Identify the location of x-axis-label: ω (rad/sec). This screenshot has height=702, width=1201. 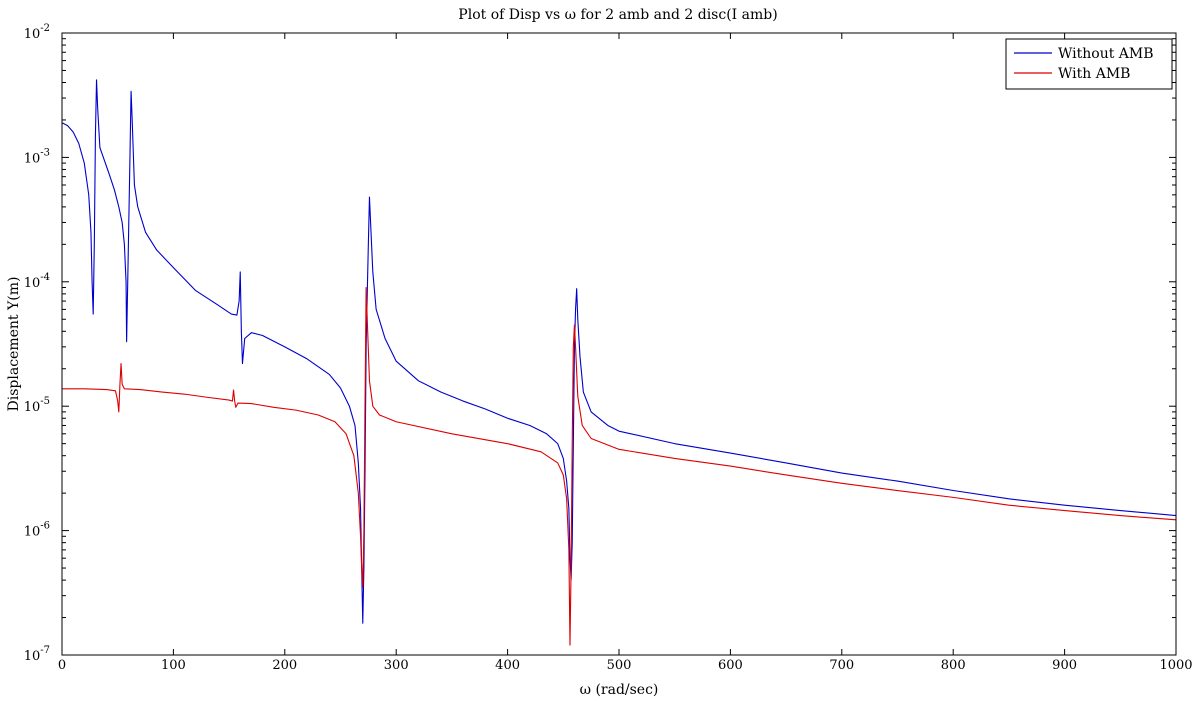
(619, 690).